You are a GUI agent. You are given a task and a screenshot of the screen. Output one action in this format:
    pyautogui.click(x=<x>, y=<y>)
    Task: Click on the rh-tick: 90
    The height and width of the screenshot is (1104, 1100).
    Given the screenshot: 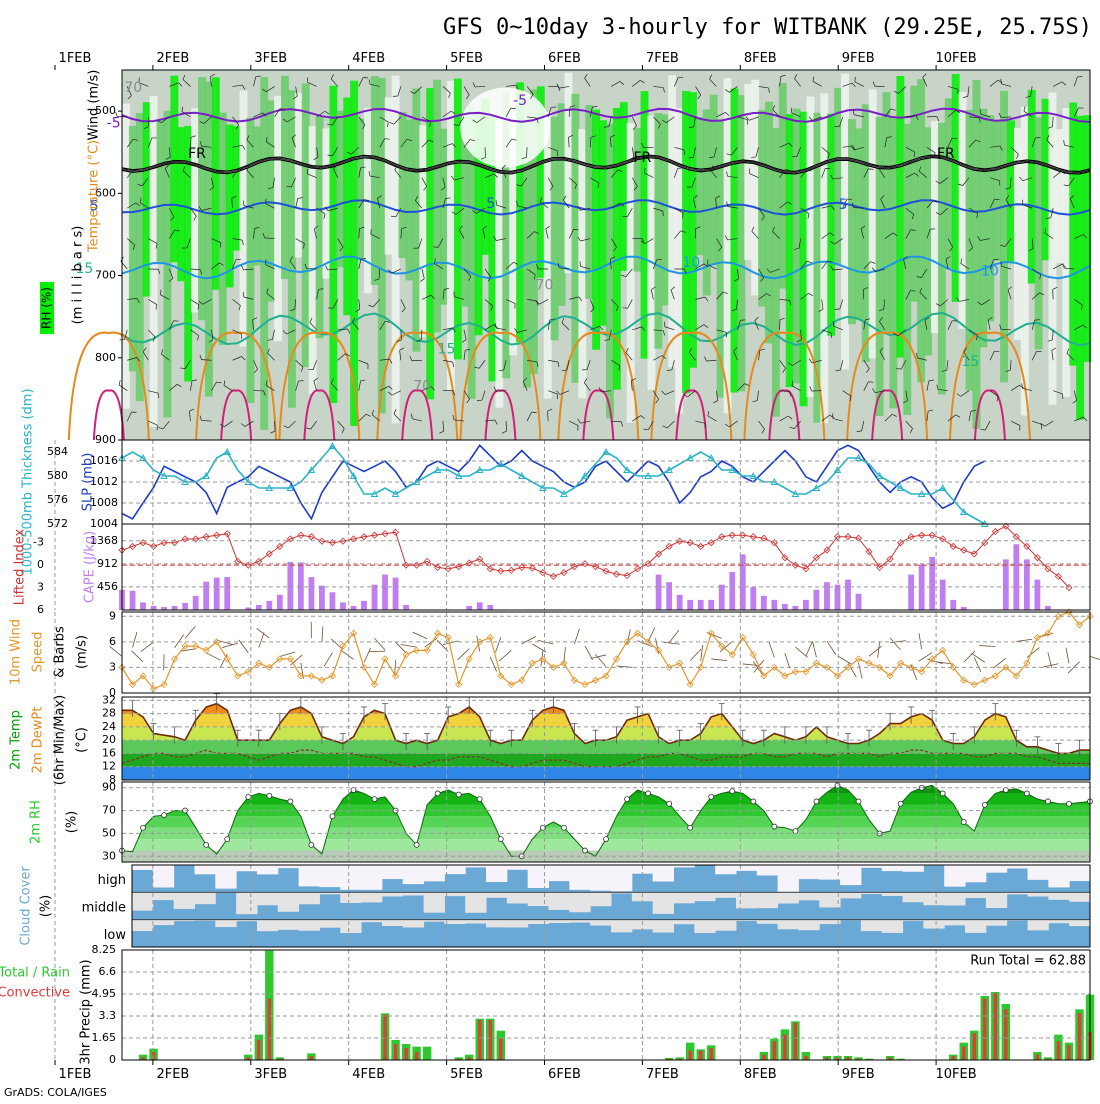 What is the action you would take?
    pyautogui.click(x=109, y=787)
    